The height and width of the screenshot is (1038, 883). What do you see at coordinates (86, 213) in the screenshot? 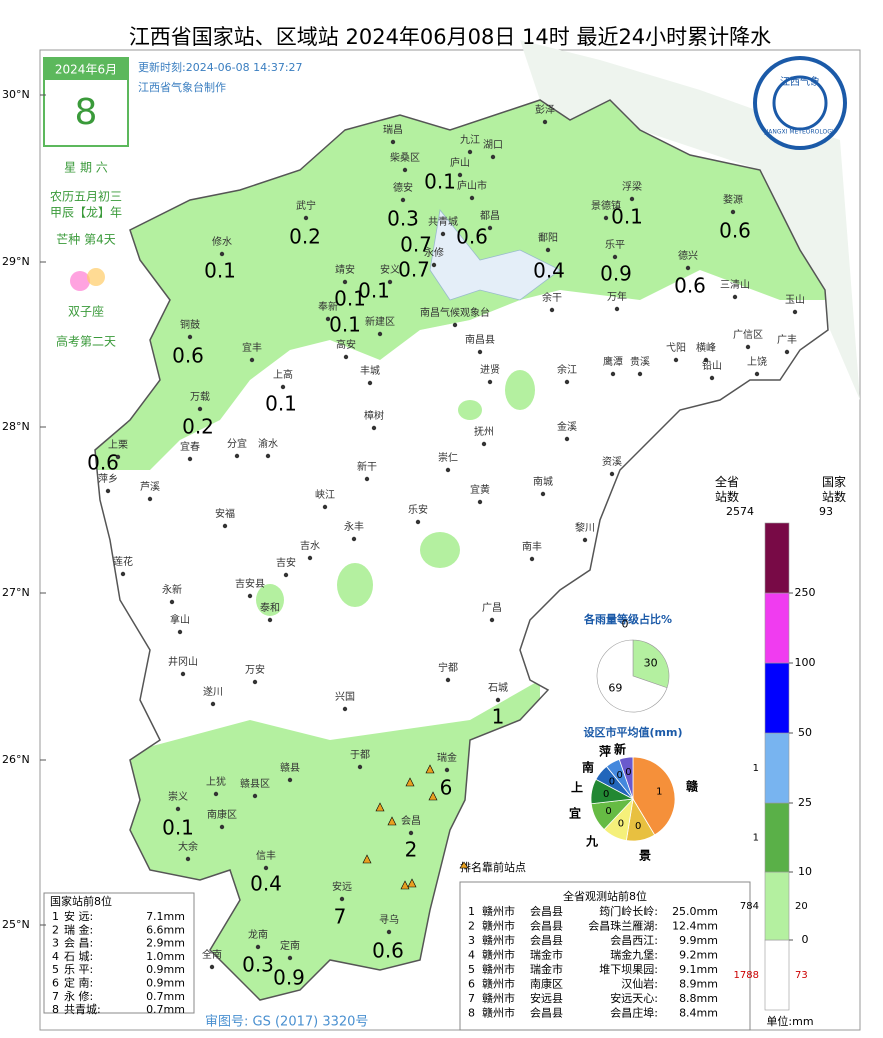
I see `ganzhi: 甲辰【龙】年` at bounding box center [86, 213].